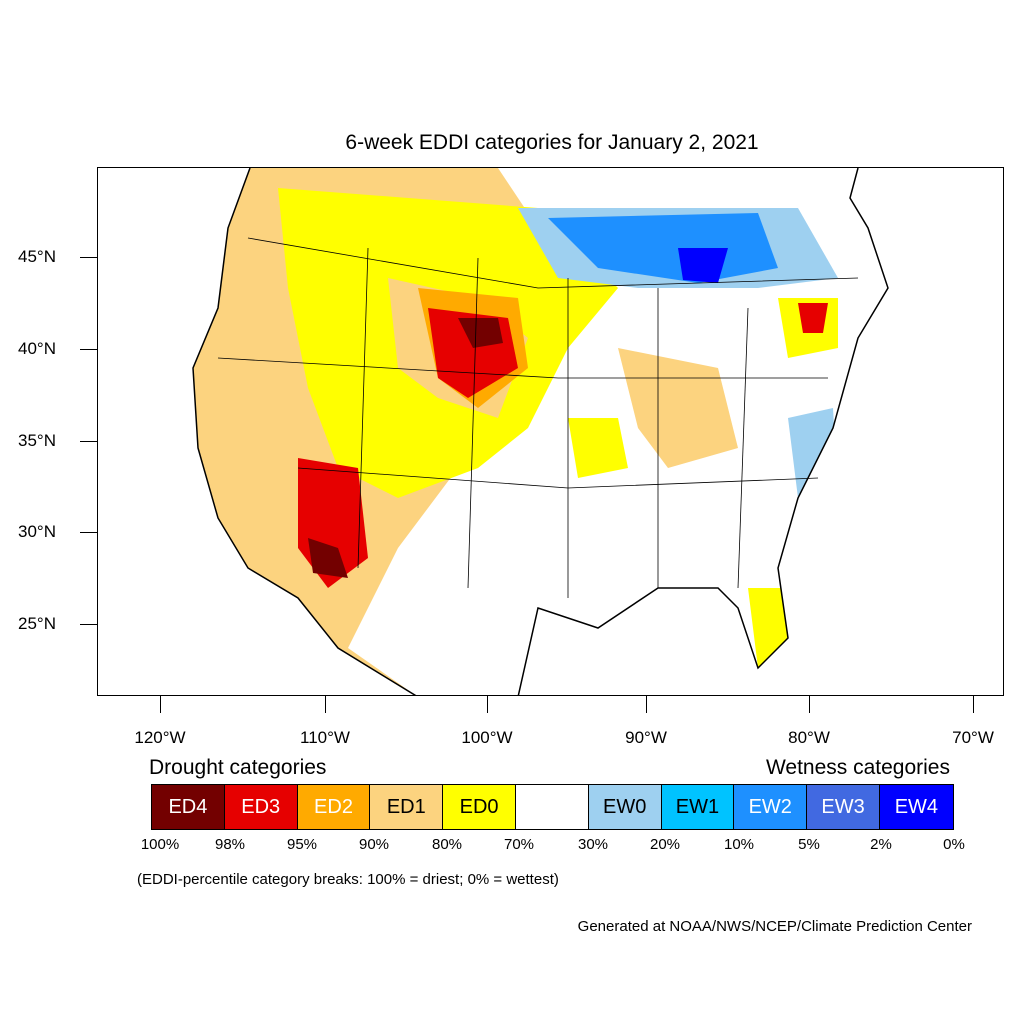 This screenshot has height=1024, width=1024. I want to click on ed0-region-midwest, so click(598, 448).